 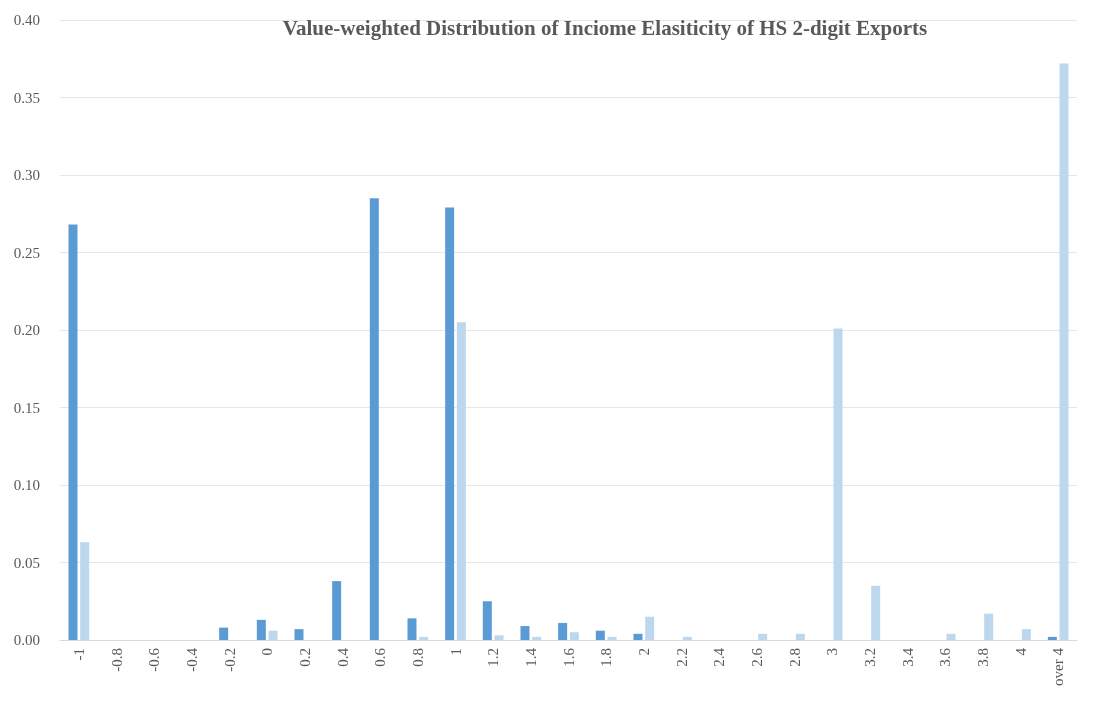 I want to click on x-tick-label: 3.8, so click(x=982, y=657).